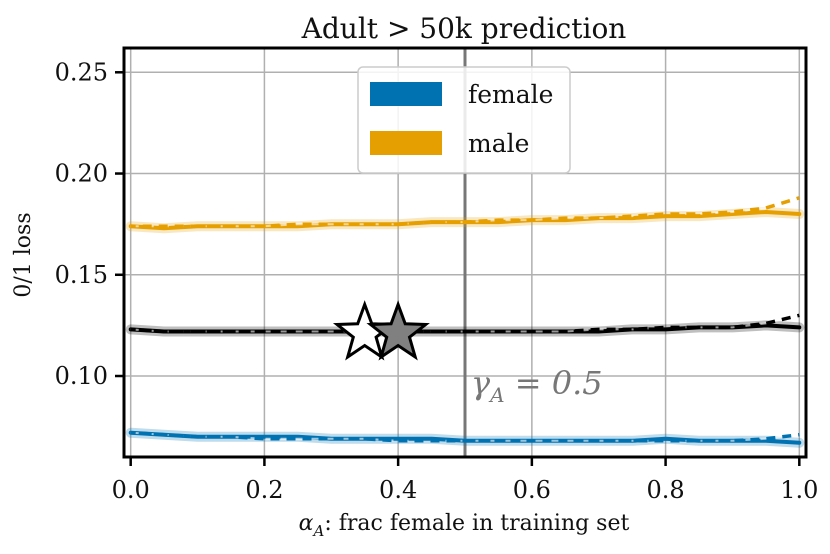 The image size is (830, 554). What do you see at coordinates (532, 490) in the screenshot?
I see `x-tick-label: 0.6` at bounding box center [532, 490].